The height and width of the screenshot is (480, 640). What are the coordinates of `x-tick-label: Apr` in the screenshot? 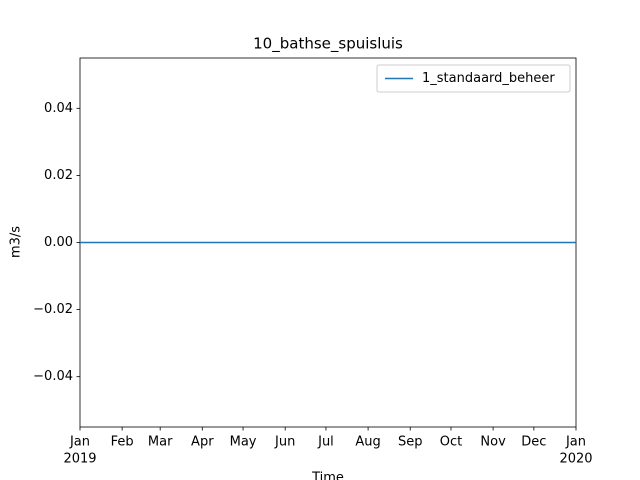 It's located at (202, 442).